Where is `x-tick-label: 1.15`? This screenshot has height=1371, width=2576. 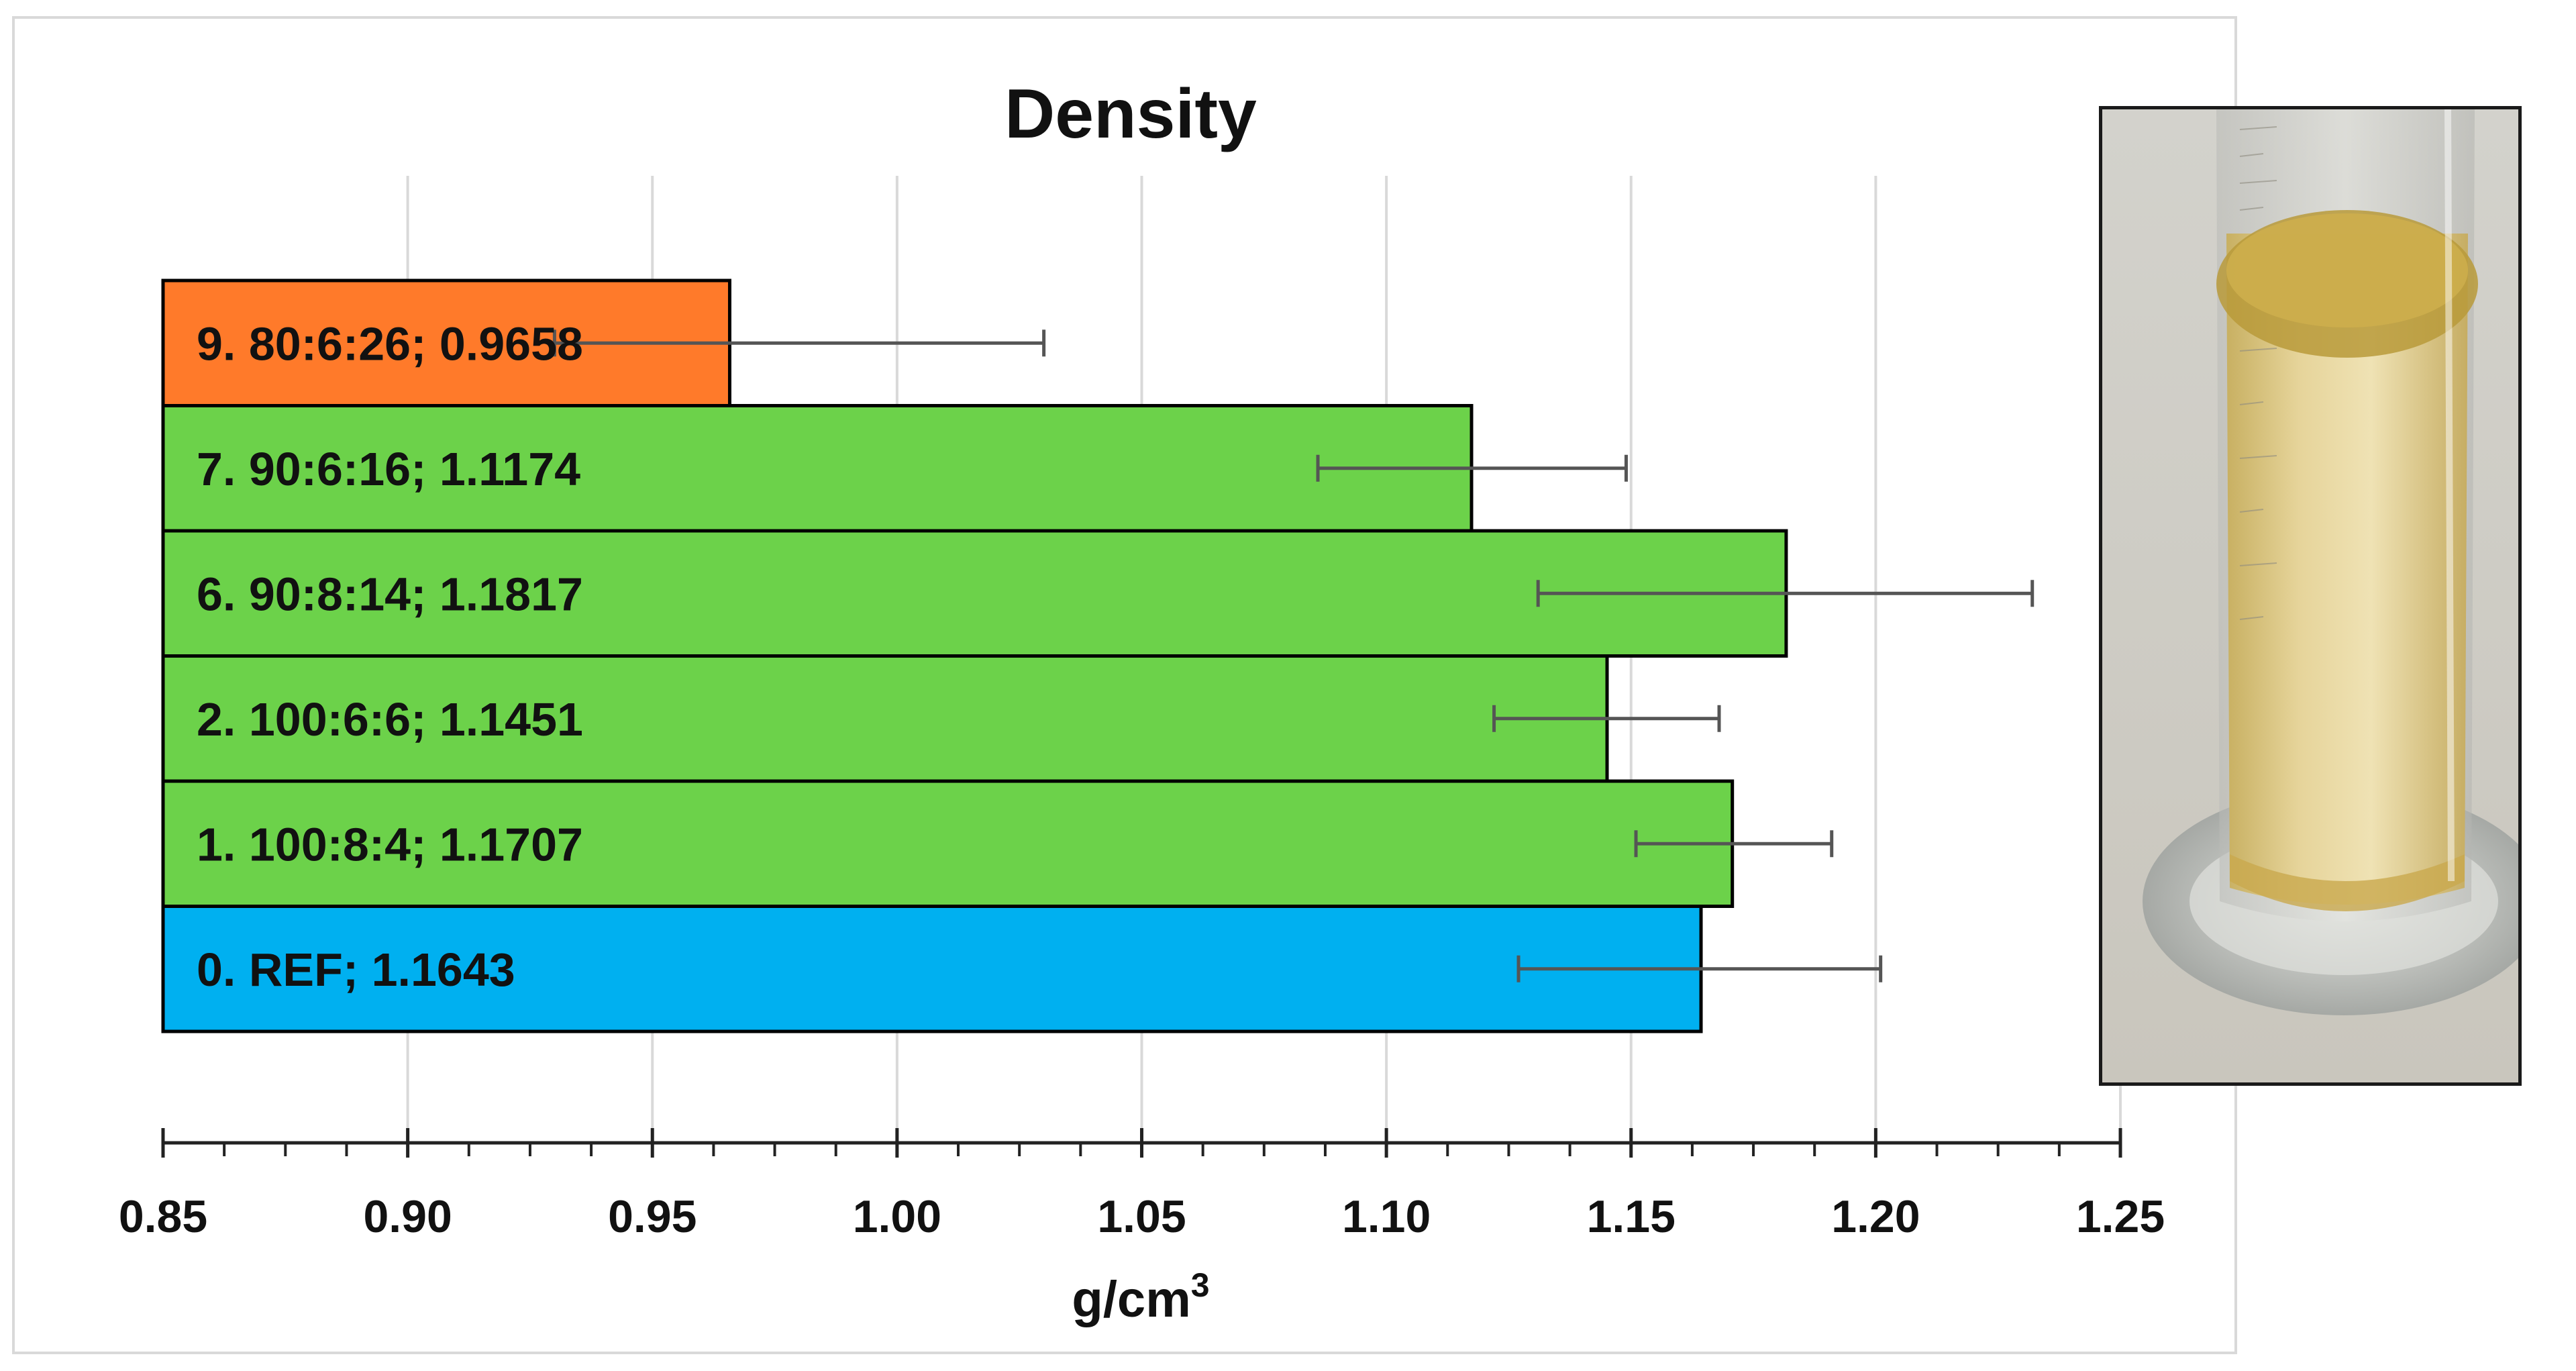 x-tick-label: 1.15 is located at coordinates (1631, 1216).